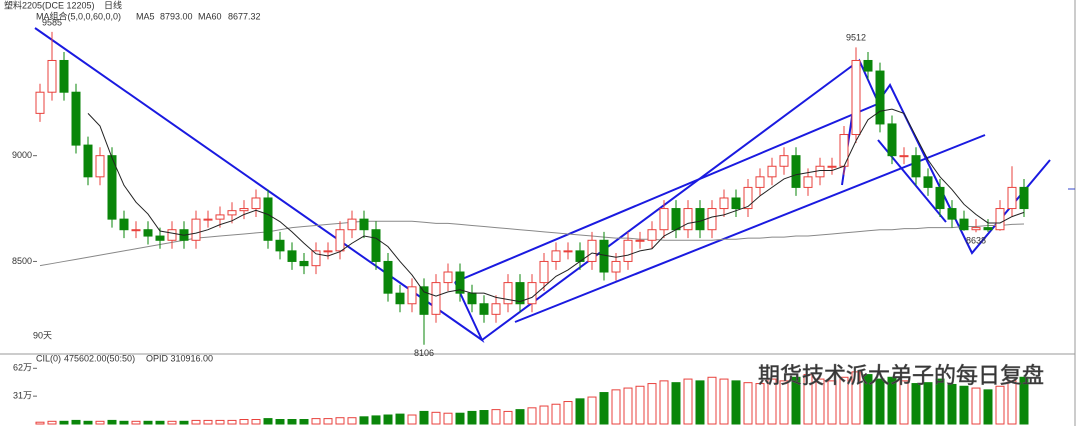  I want to click on ma-label-value: 8677.32, so click(244, 16).